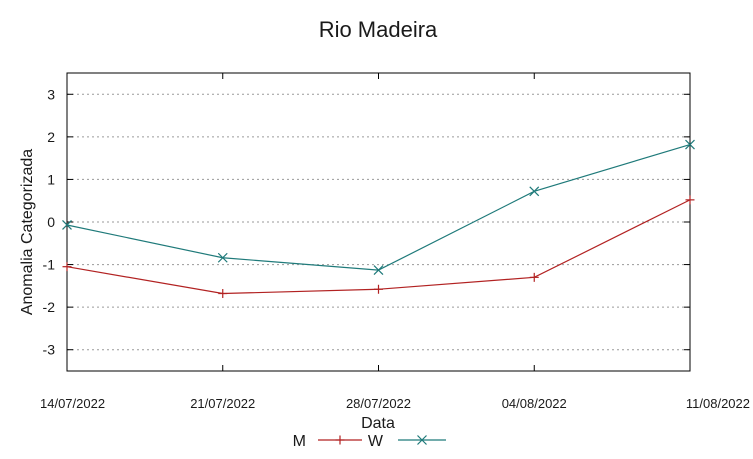 The width and height of the screenshot is (753, 459). Describe the element at coordinates (49, 307) in the screenshot. I see `y-tick-label: -2` at that location.